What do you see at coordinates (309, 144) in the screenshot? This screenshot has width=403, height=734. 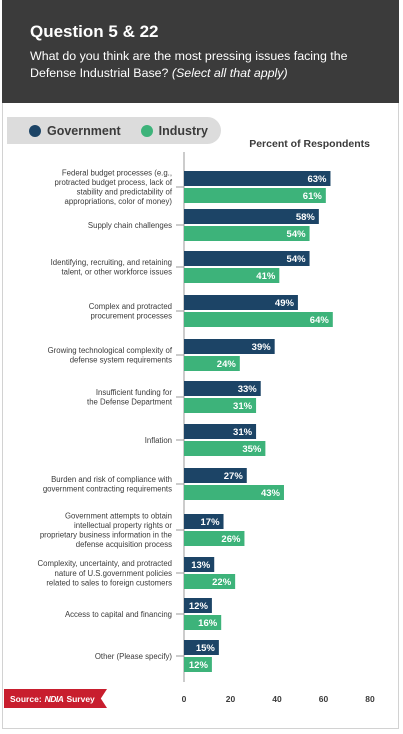 I see `x-axis-title: Percent of Respondents` at bounding box center [309, 144].